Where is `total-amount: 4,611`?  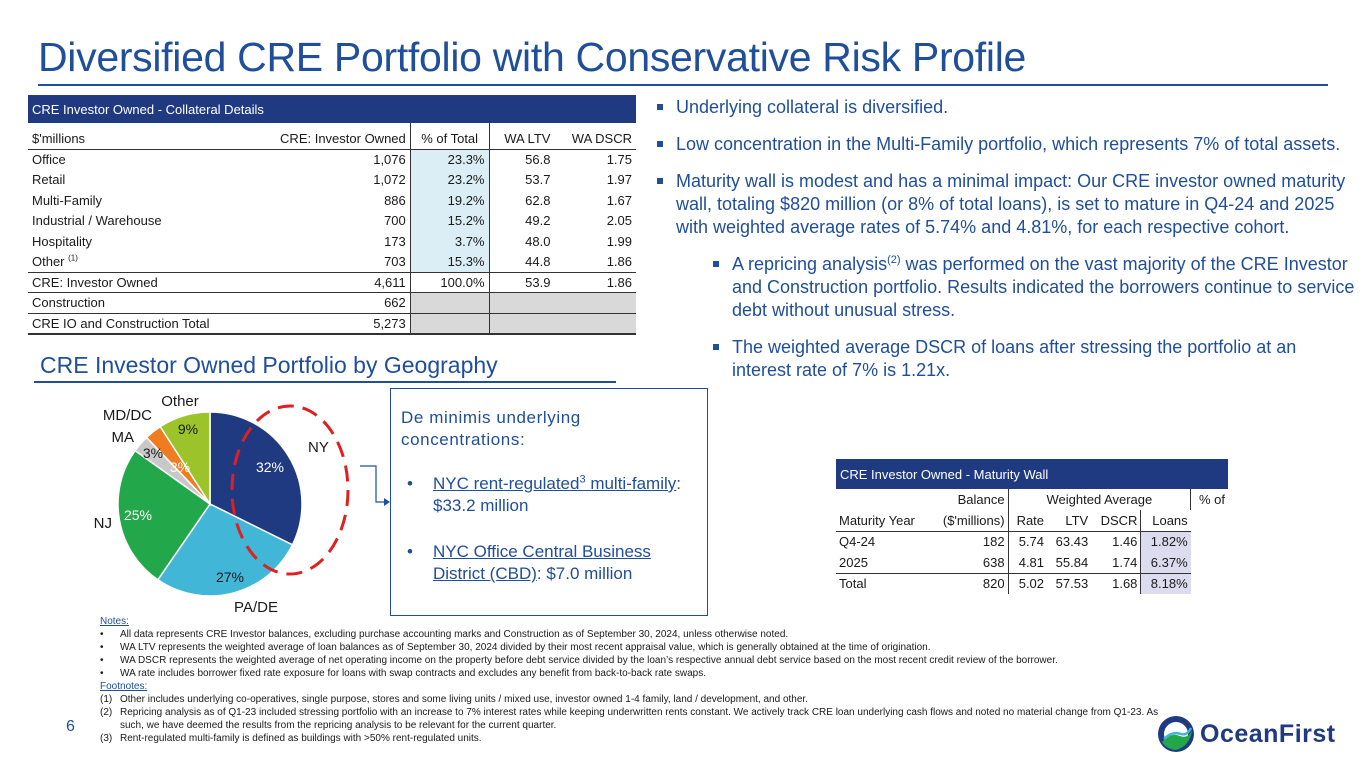
total-amount: 4,611 is located at coordinates (330, 282).